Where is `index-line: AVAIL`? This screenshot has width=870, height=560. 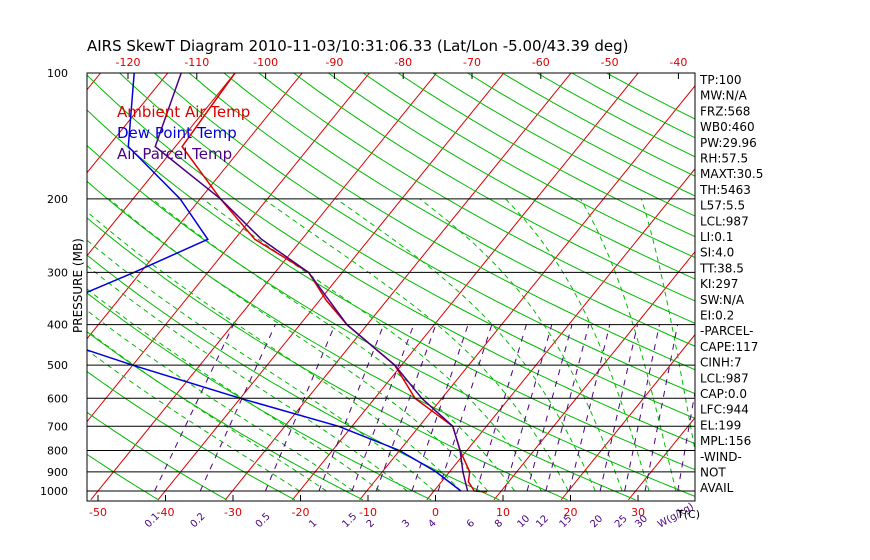 index-line: AVAIL is located at coordinates (717, 488).